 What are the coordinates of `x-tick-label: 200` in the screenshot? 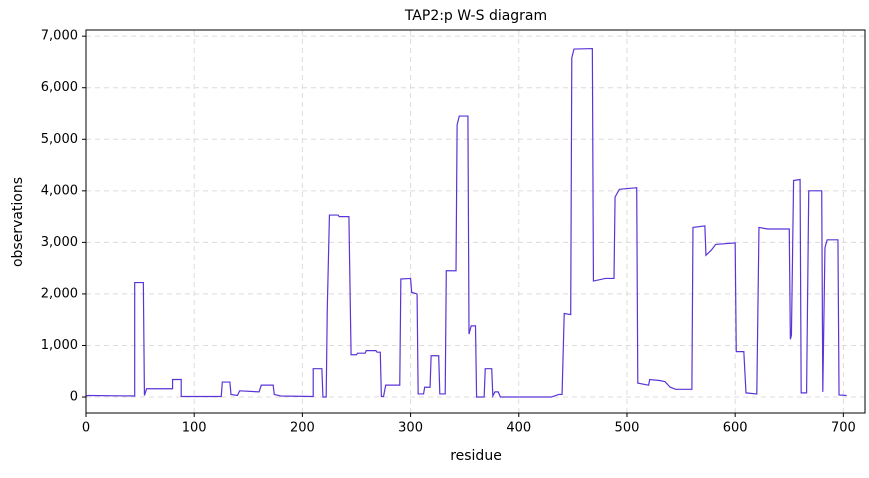 It's located at (302, 428).